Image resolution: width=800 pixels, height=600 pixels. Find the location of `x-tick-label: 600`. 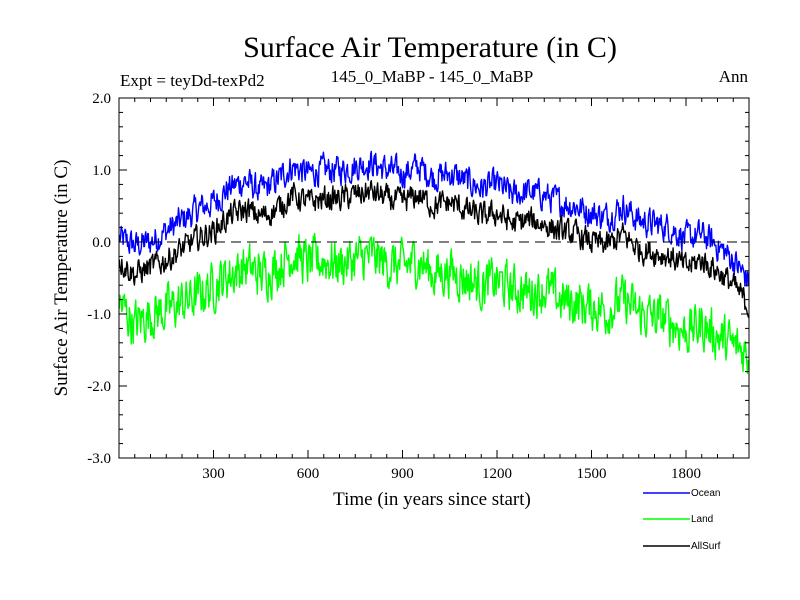

x-tick-label: 600 is located at coordinates (308, 474).